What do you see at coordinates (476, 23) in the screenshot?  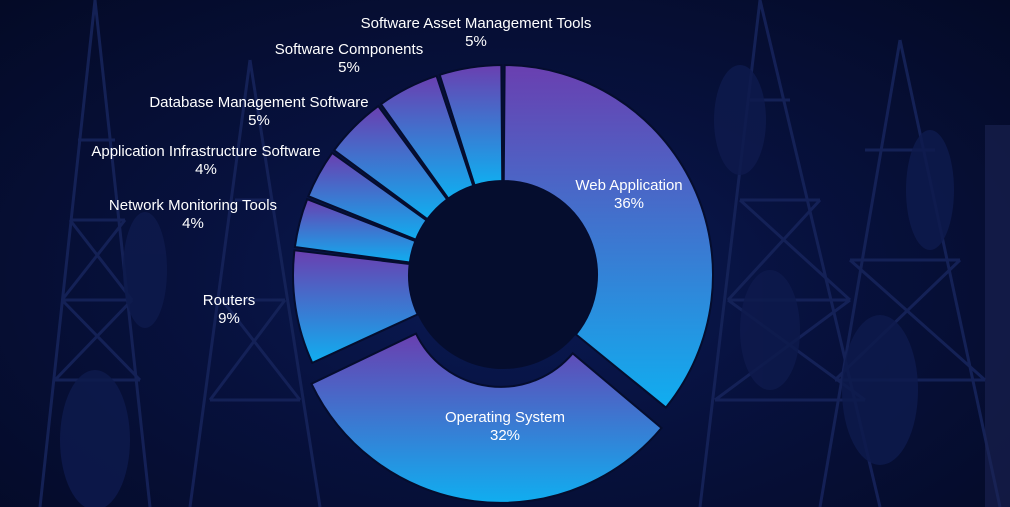 I see `slice-label-name: Software Asset Management Tools` at bounding box center [476, 23].